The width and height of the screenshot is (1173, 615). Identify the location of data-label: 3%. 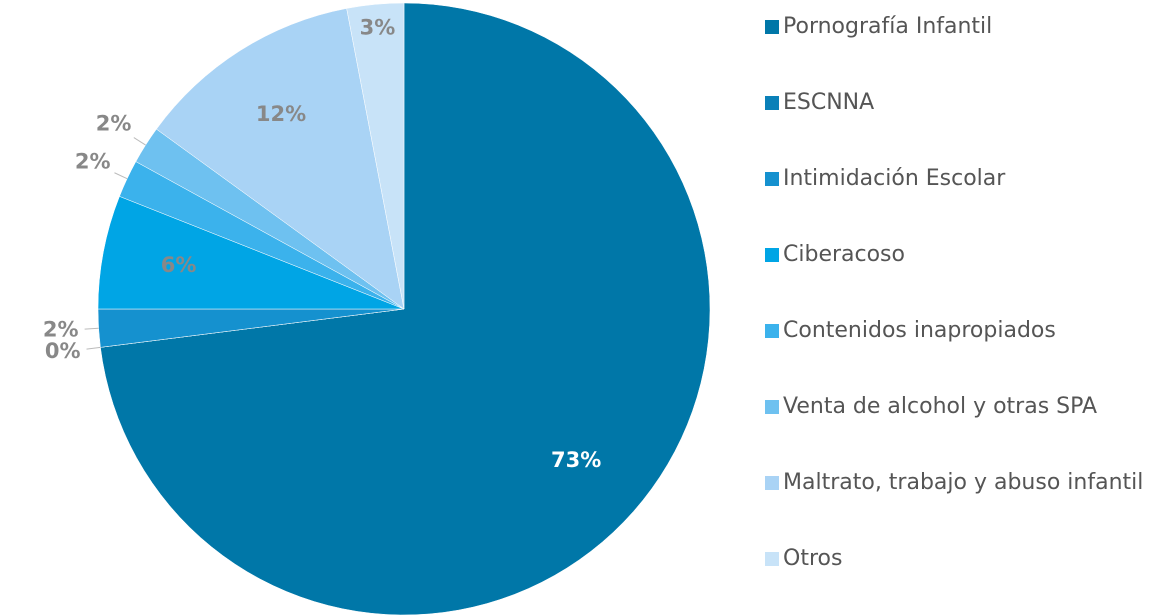
(378, 28).